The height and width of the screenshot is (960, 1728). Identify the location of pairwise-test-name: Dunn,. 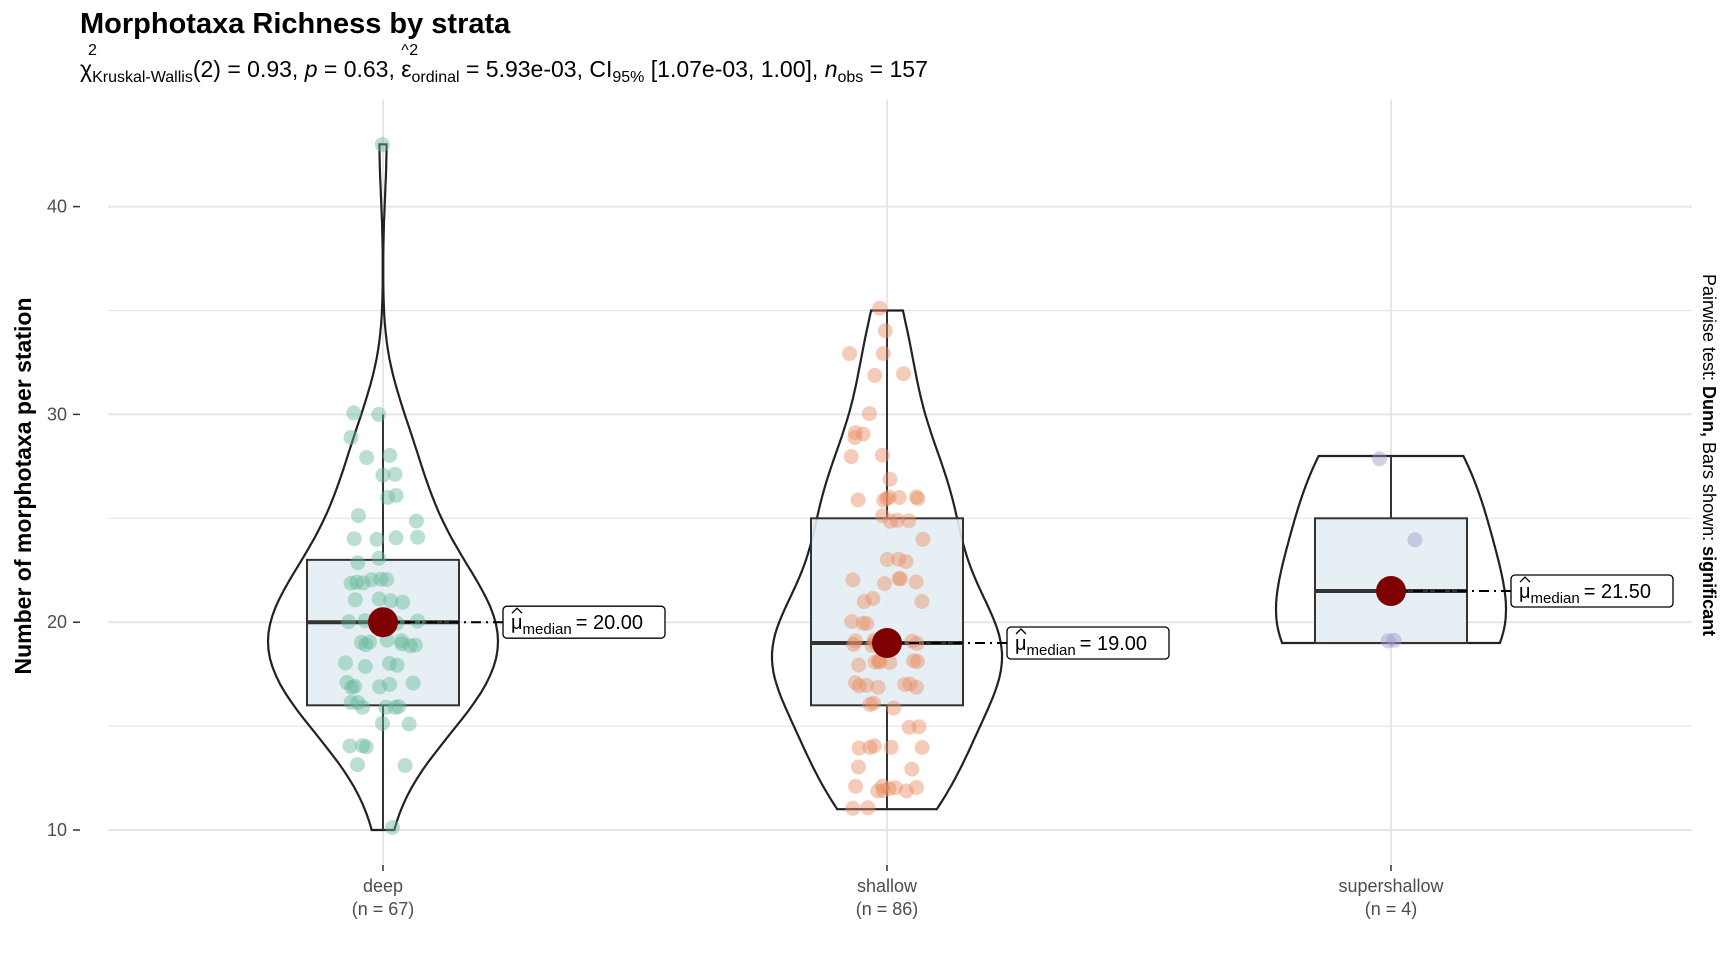
(1709, 411).